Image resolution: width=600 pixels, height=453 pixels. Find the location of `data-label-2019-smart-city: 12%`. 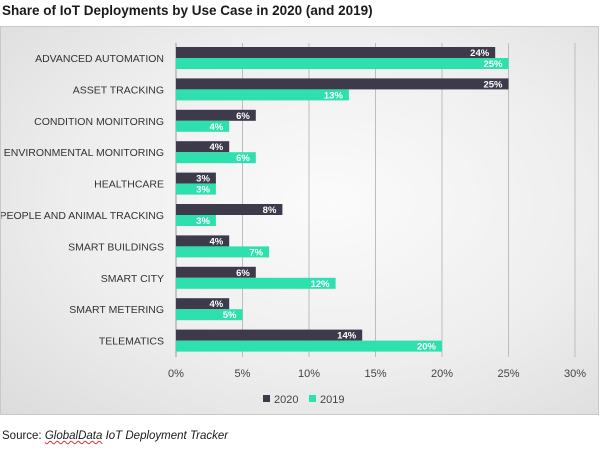

data-label-2019-smart-city: 12% is located at coordinates (321, 284).